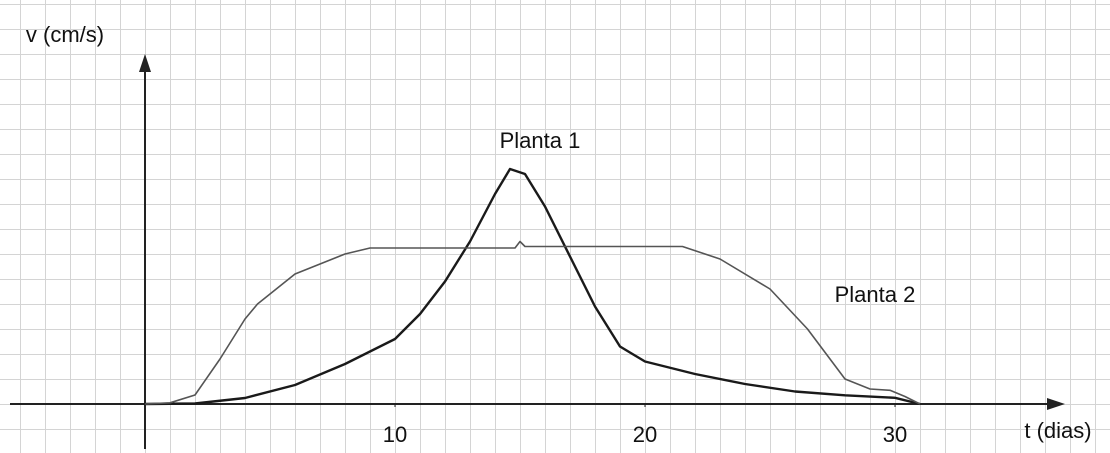 Image resolution: width=1110 pixels, height=453 pixels. What do you see at coordinates (1056, 404) in the screenshot?
I see `x-axis-arrow` at bounding box center [1056, 404].